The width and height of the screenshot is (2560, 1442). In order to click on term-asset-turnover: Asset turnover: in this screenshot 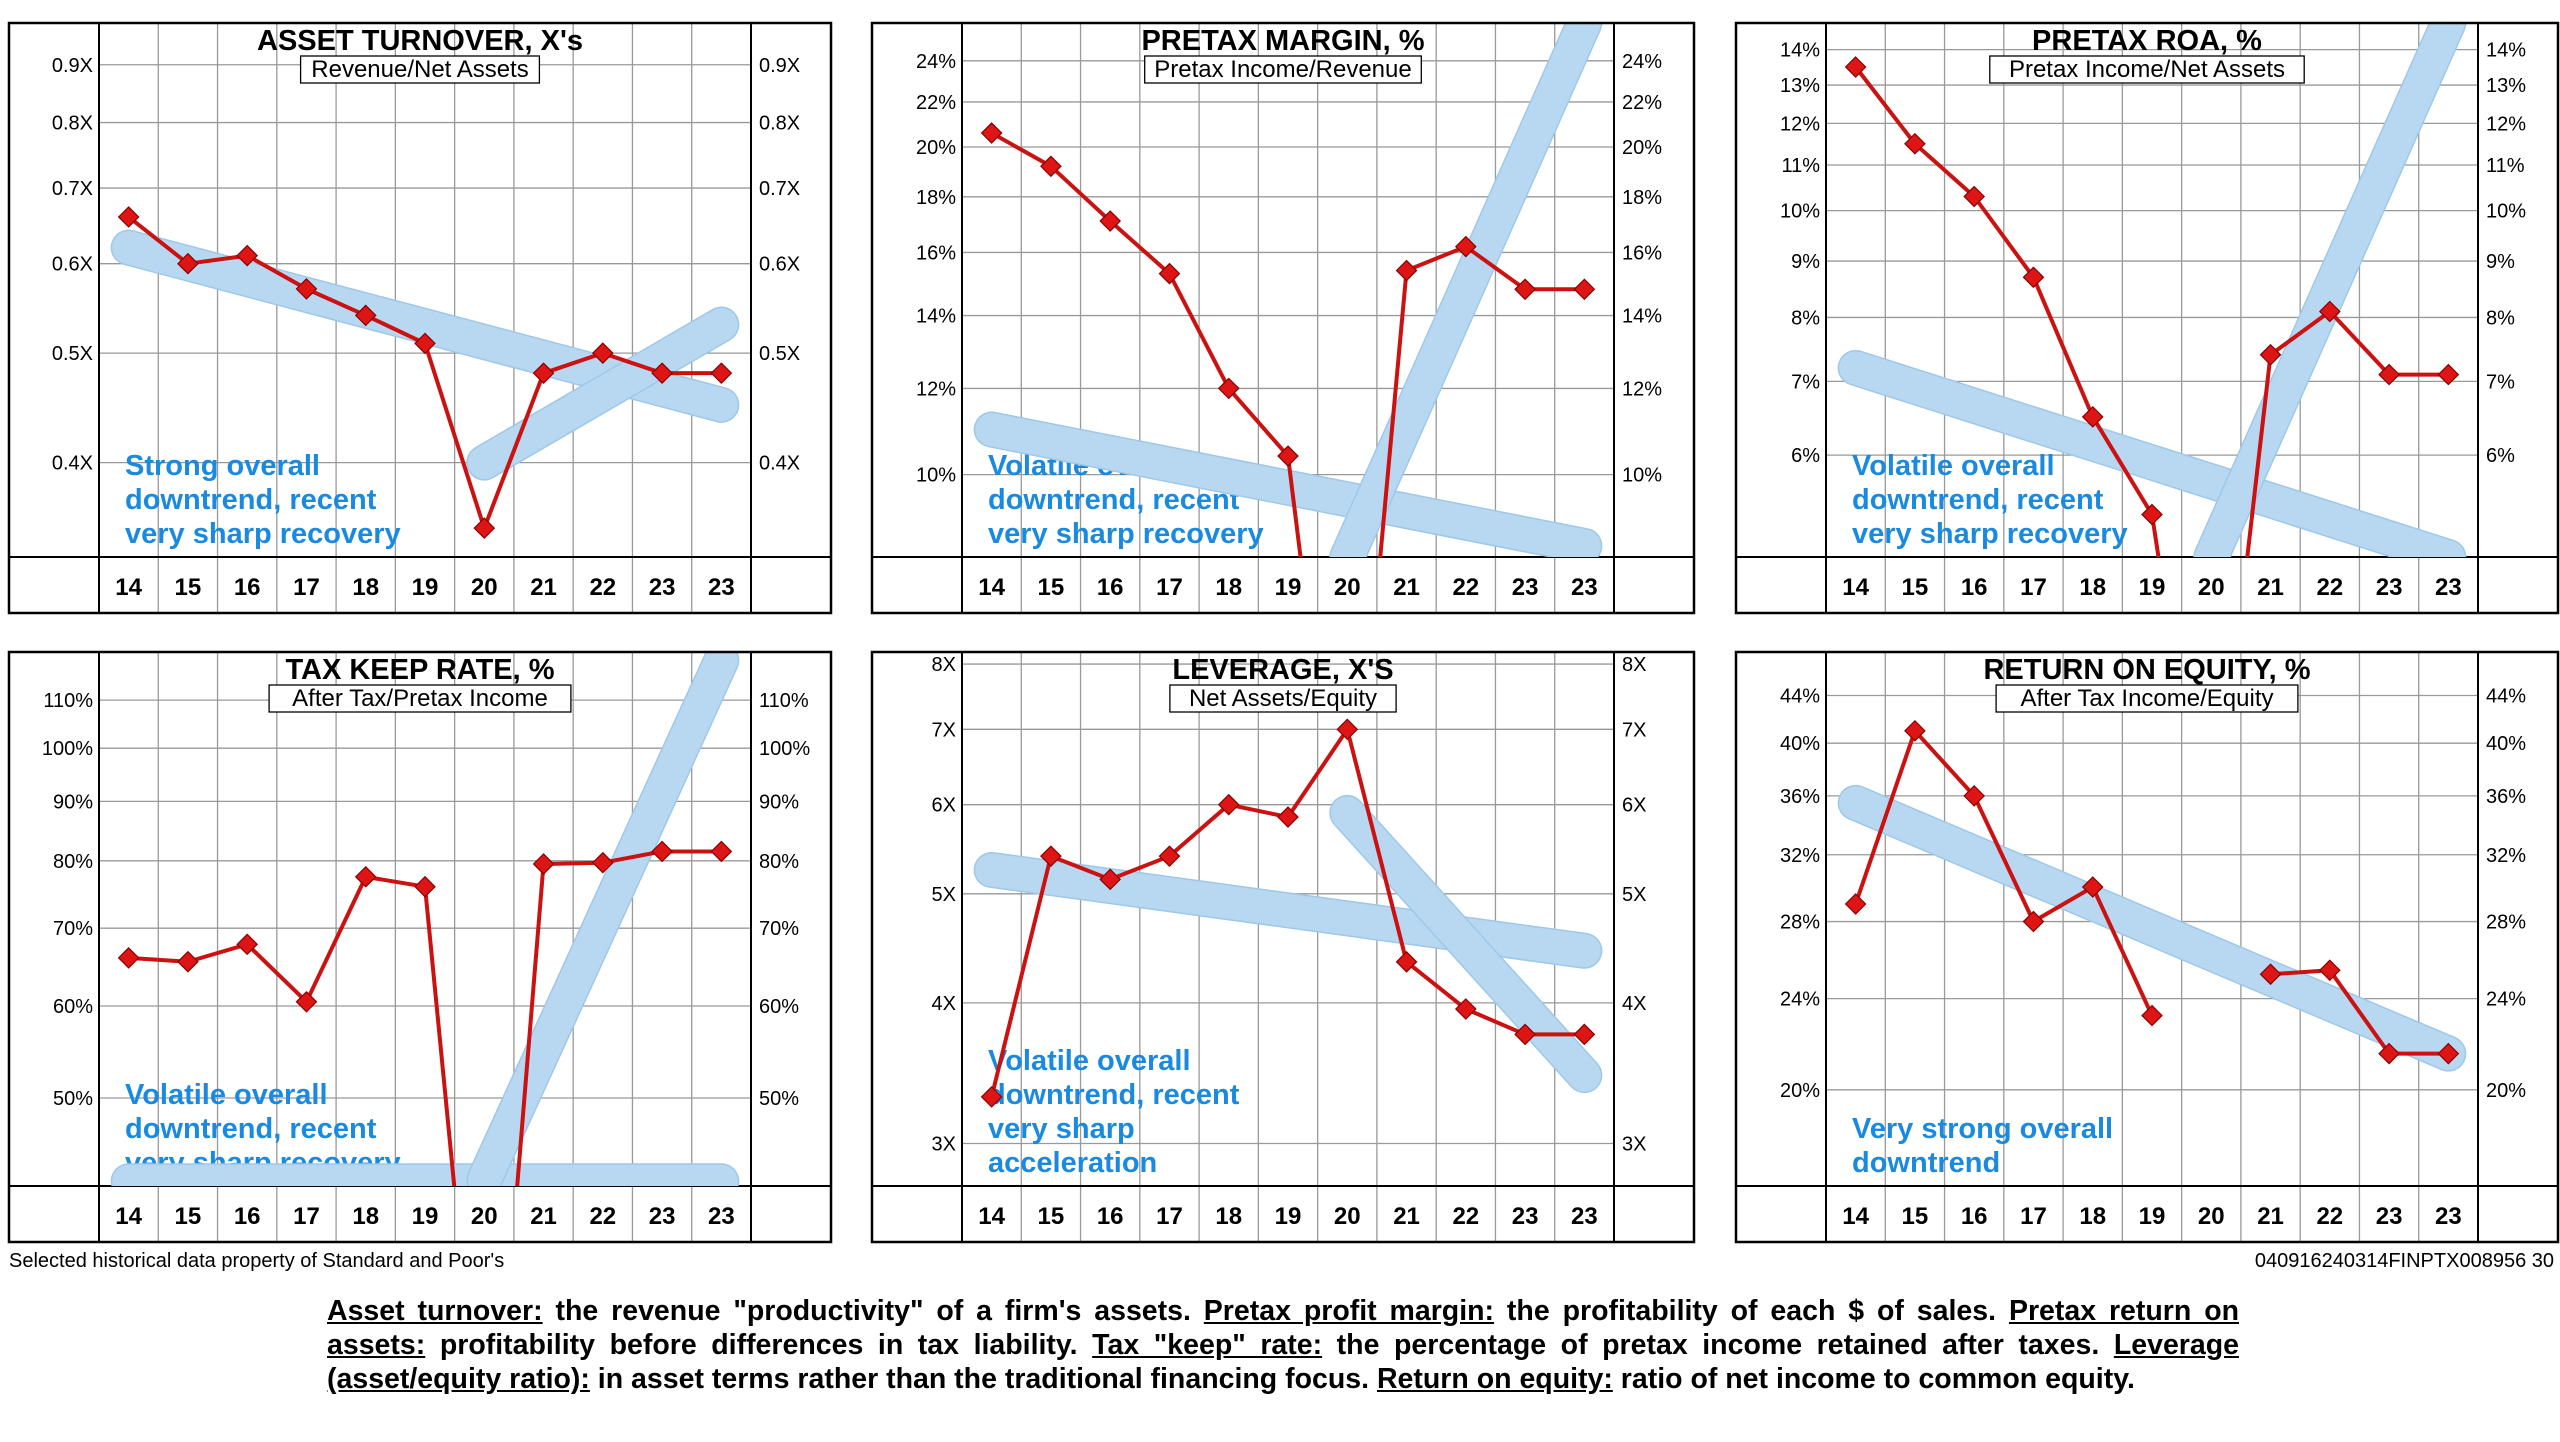, I will do `click(435, 1311)`.